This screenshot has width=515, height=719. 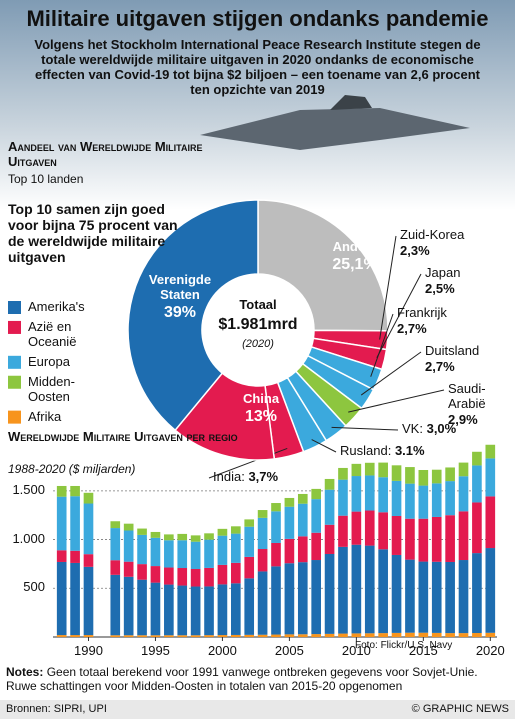 I want to click on x-tick-label: 2005, so click(x=289, y=650).